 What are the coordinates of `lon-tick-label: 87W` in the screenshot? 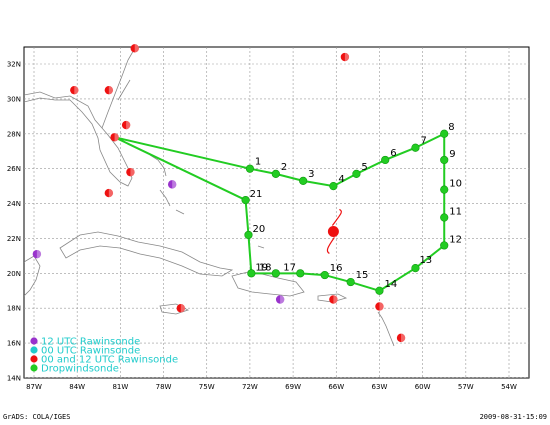 It's located at (34, 387).